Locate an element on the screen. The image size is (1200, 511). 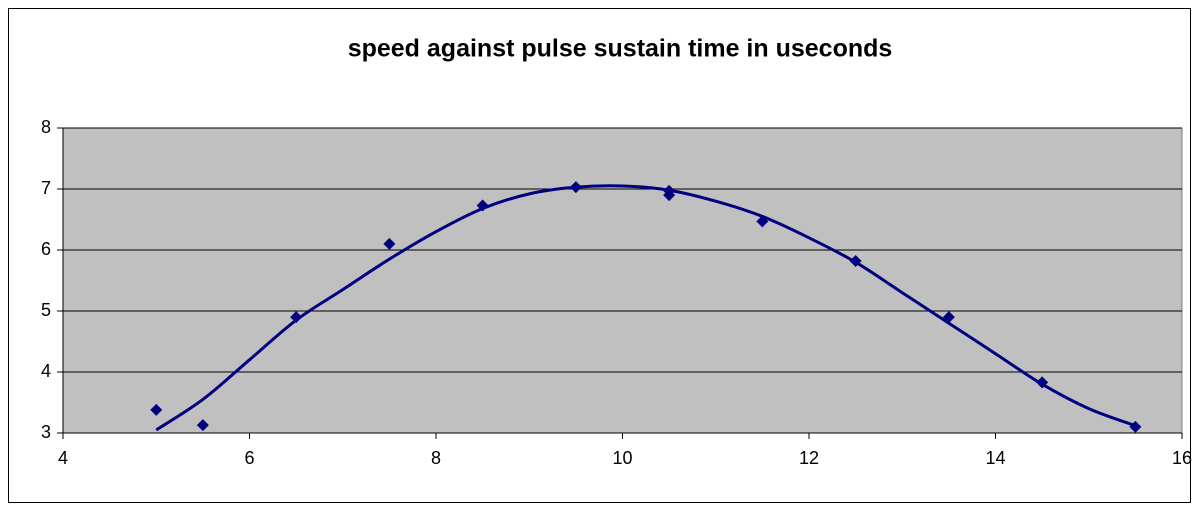
x-tick-label: 8 is located at coordinates (436, 458).